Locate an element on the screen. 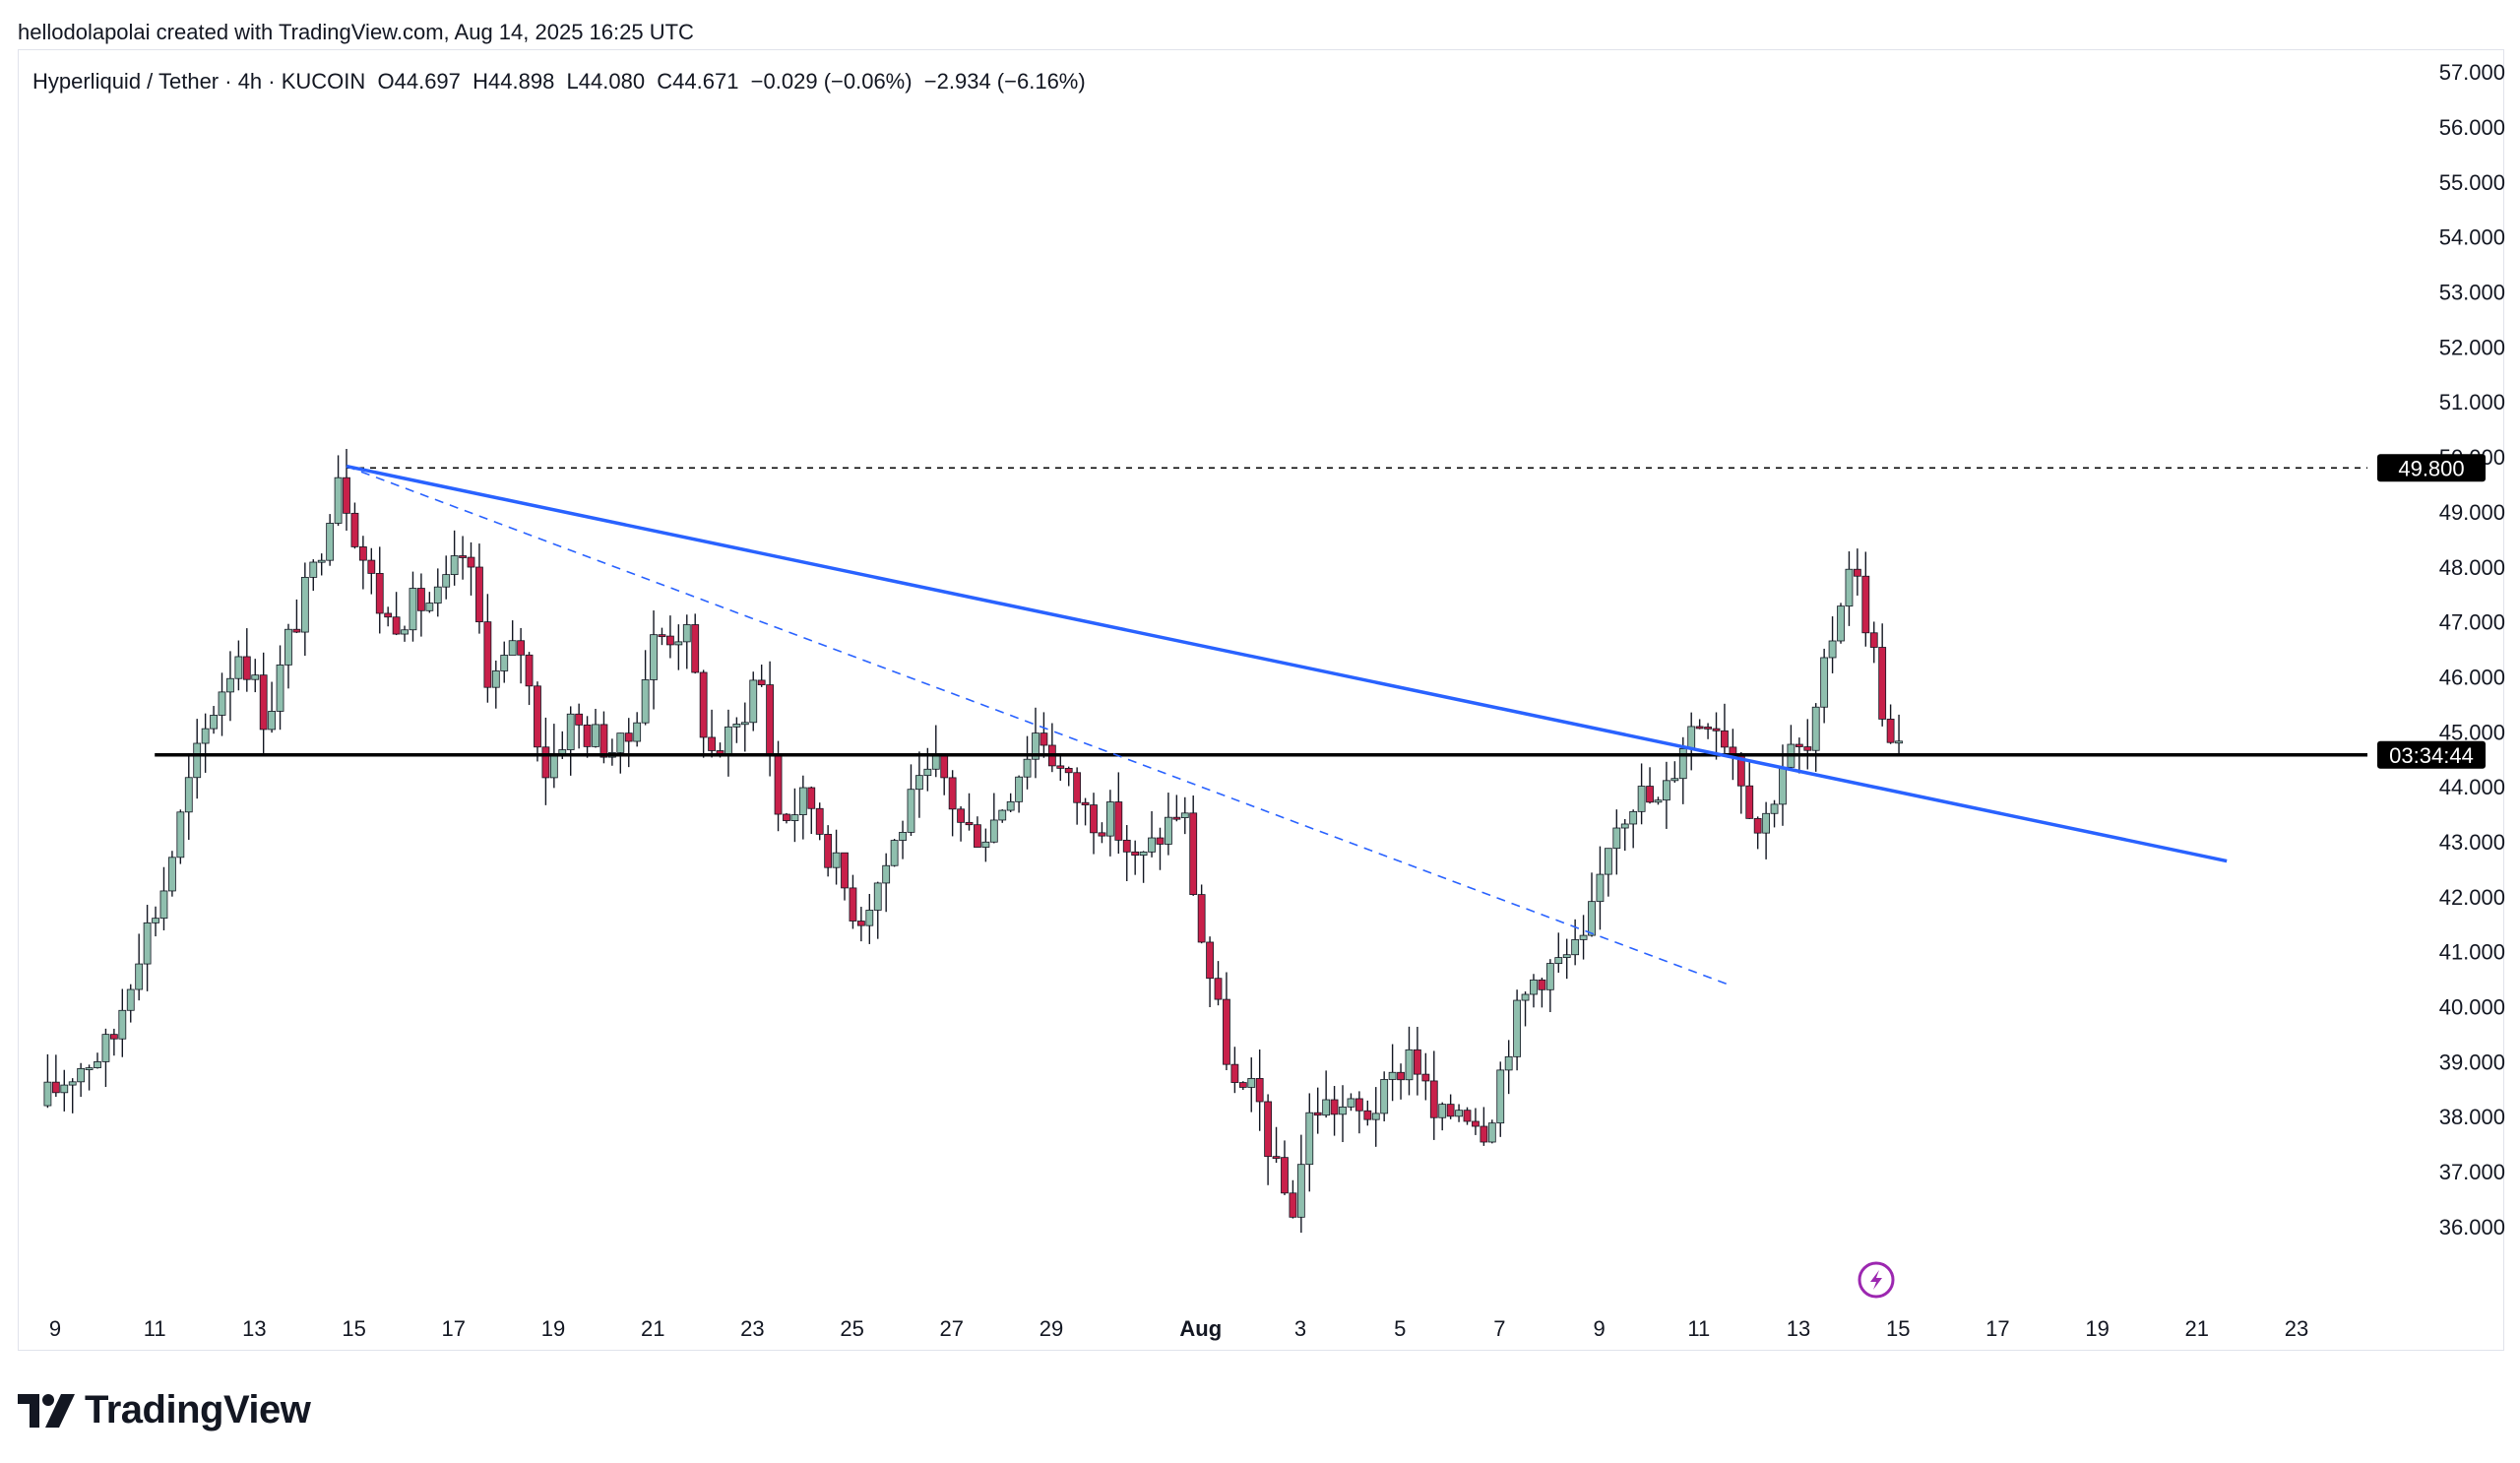  price-tick-label: 46.000 is located at coordinates (2472, 677).